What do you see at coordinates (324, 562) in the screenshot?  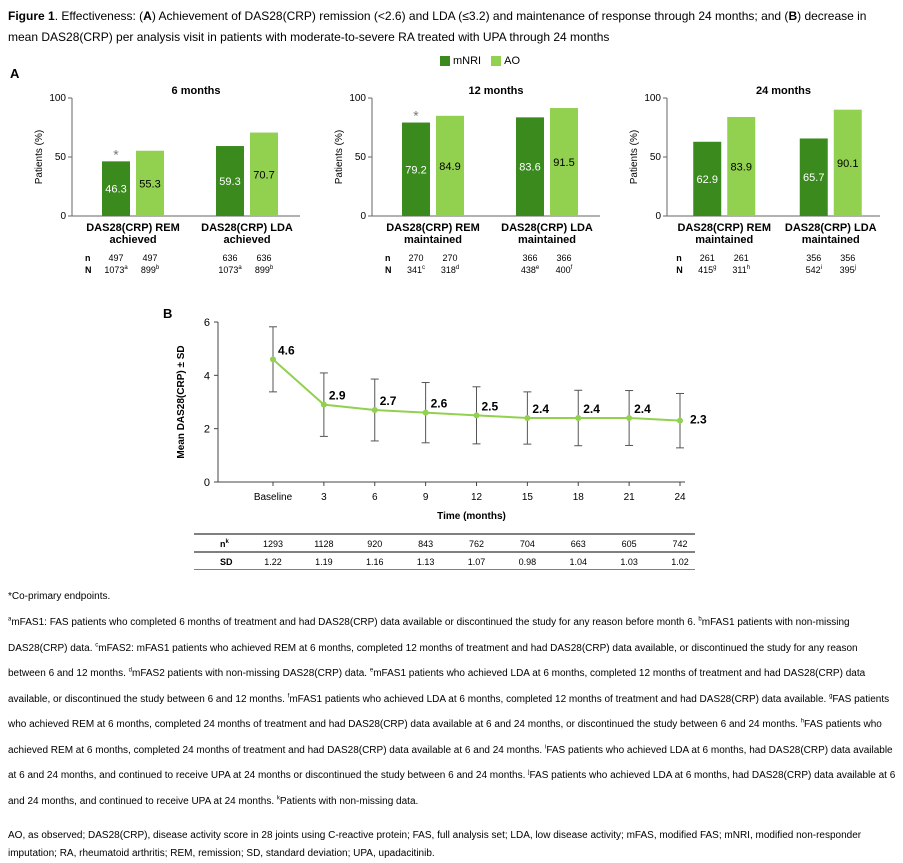 I see `table-sd-value: 1.19` at bounding box center [324, 562].